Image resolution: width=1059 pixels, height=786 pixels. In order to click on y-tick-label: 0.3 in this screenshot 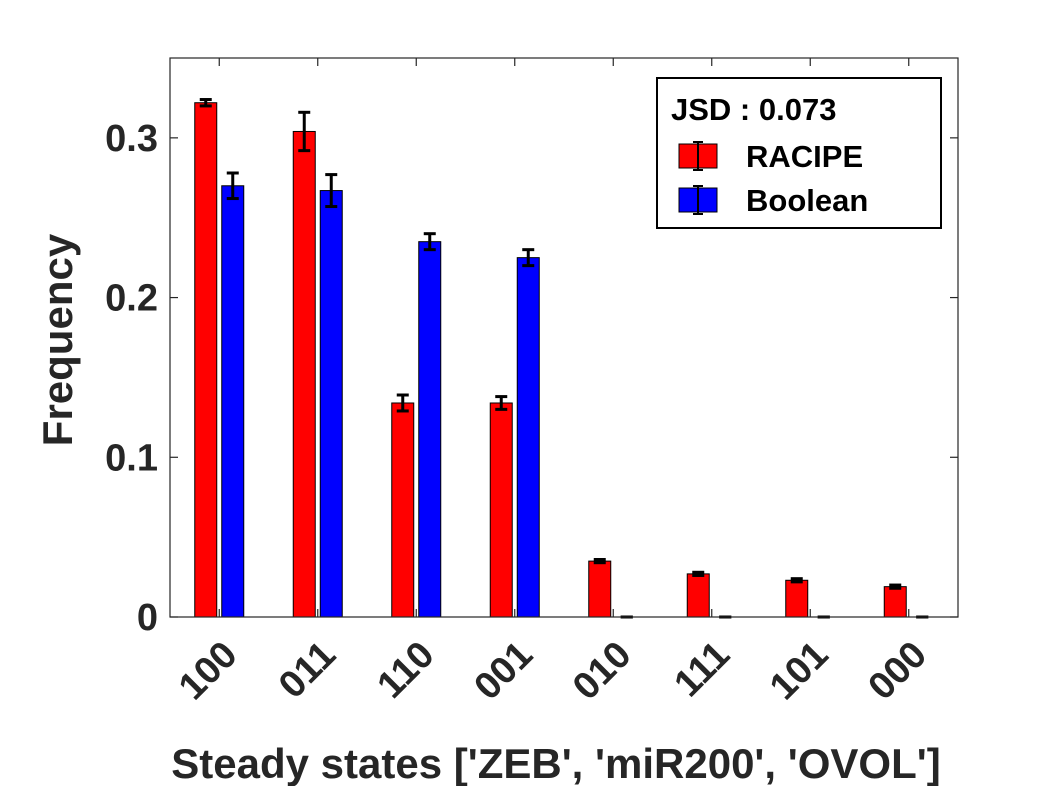, I will do `click(131, 139)`.